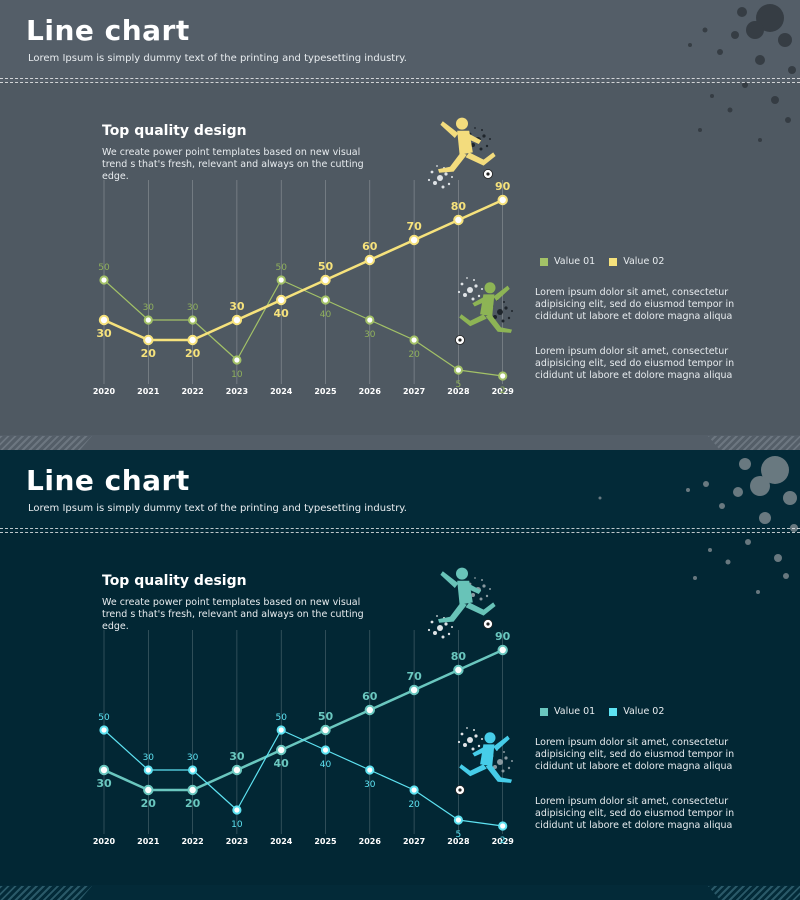 This screenshot has height=900, width=800. What do you see at coordinates (414, 391) in the screenshot?
I see `x-tick-label: 2027` at bounding box center [414, 391].